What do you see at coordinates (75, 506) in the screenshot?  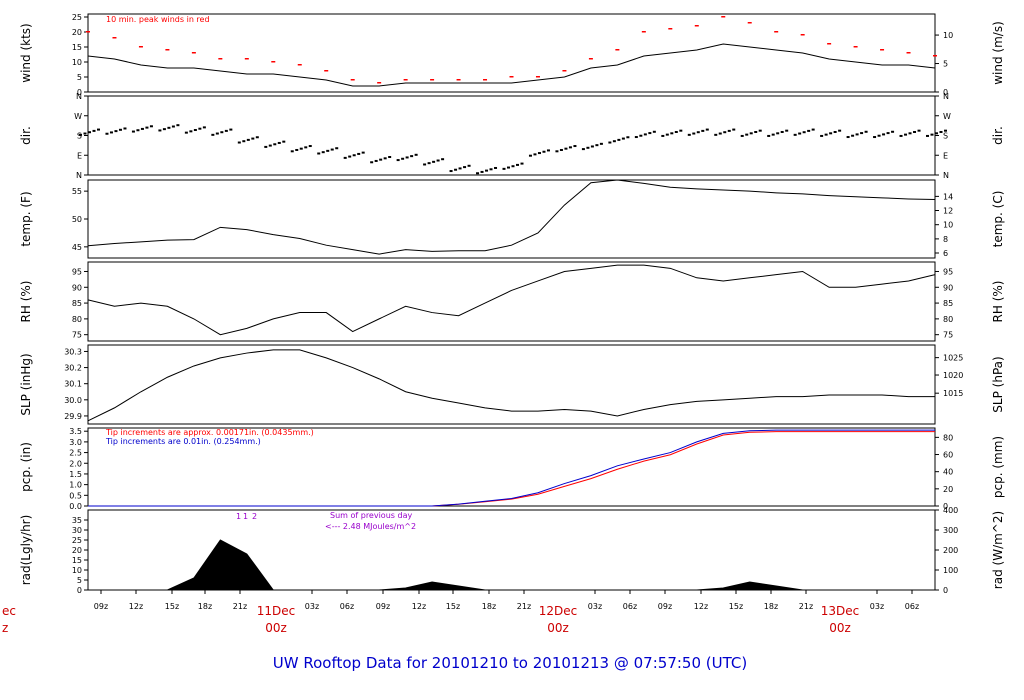 I see `y-tick-label-left: 0.0` at bounding box center [75, 506].